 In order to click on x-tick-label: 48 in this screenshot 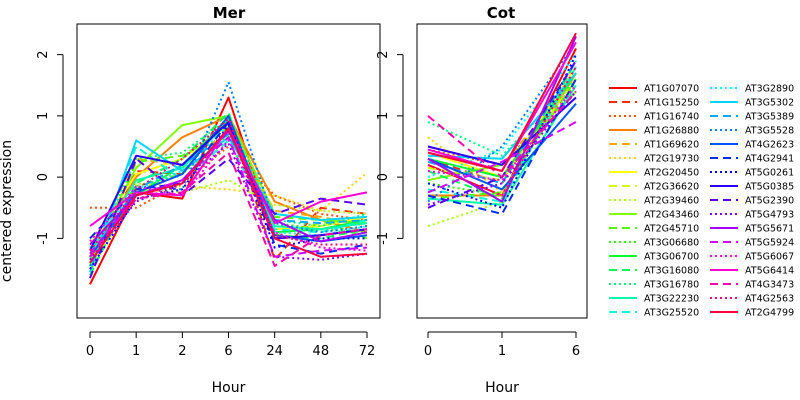, I will do `click(321, 351)`.